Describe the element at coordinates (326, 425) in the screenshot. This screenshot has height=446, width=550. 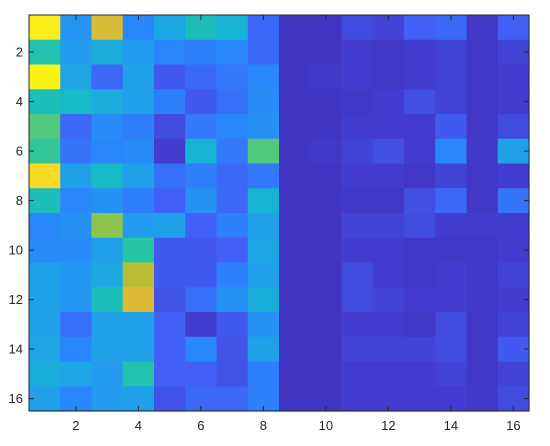
I see `x-tick-label: 10` at that location.